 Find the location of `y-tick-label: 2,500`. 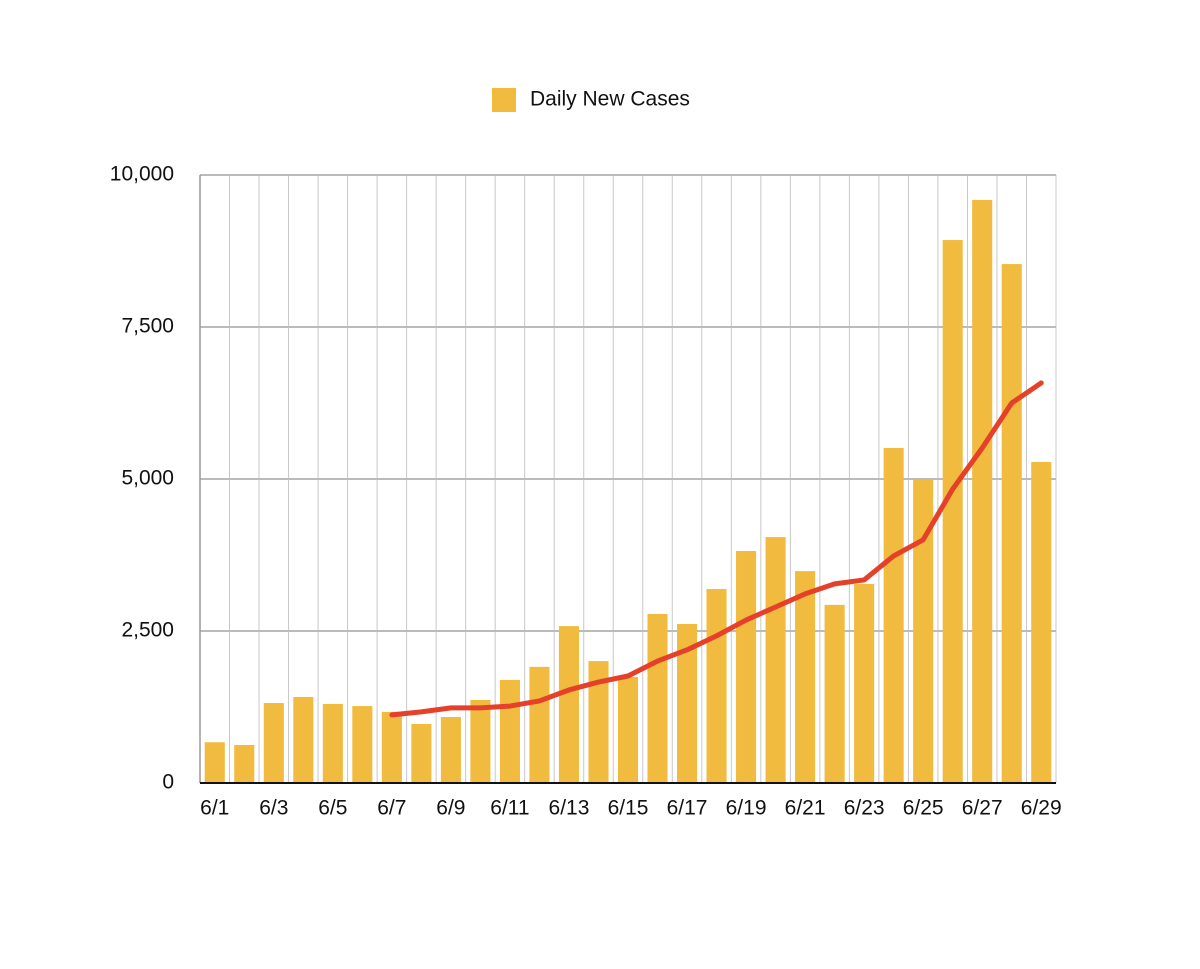

y-tick-label: 2,500 is located at coordinates (147, 630).